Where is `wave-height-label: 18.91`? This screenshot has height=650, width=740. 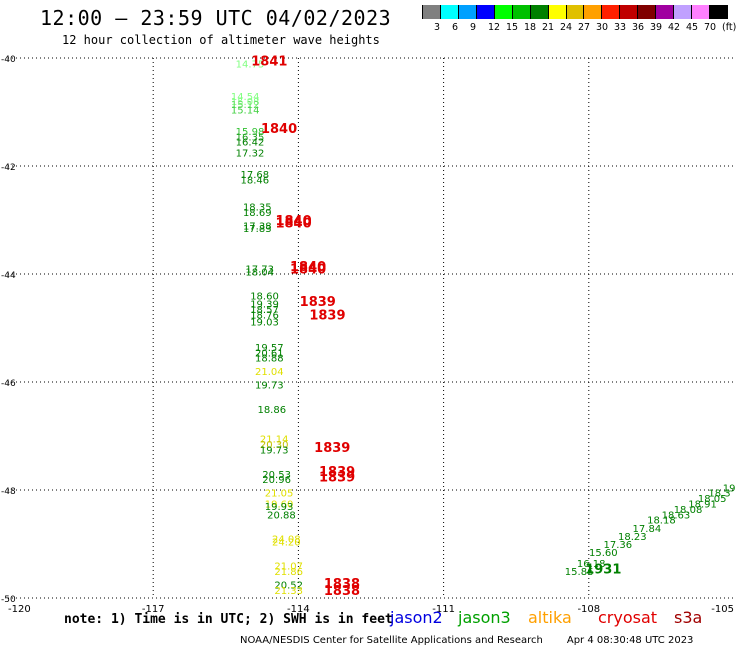 wave-height-label: 18.91 is located at coordinates (702, 505).